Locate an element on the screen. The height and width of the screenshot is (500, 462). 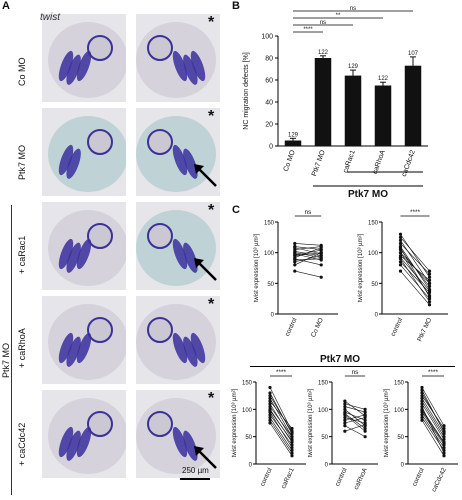
x-tick-label: caRac1 is located at coordinates (288, 478).